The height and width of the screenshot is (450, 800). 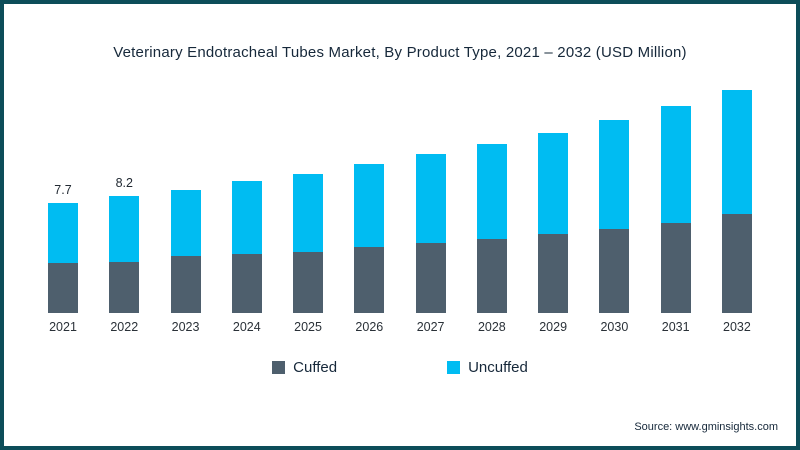 I want to click on bar-group-2030: 2030, so click(x=614, y=226).